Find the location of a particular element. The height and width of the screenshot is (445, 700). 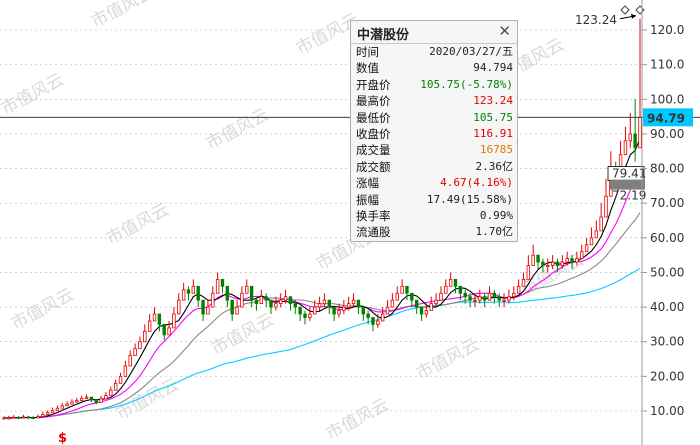

popup-row-label: 开盘价 is located at coordinates (373, 84).